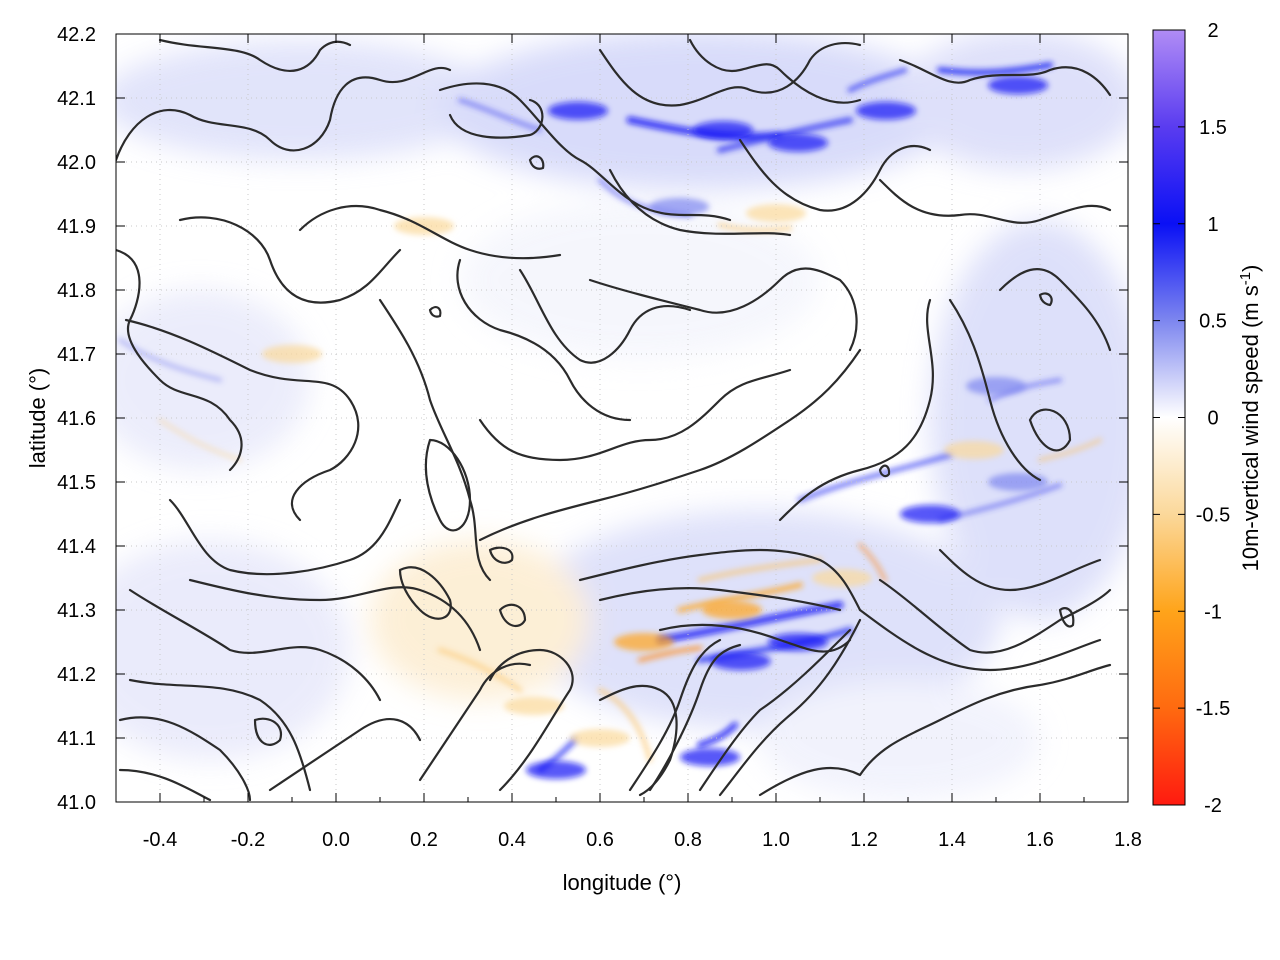 This screenshot has width=1280, height=960. What do you see at coordinates (76, 355) in the screenshot?
I see `y-tick-label: 41.7` at bounding box center [76, 355].